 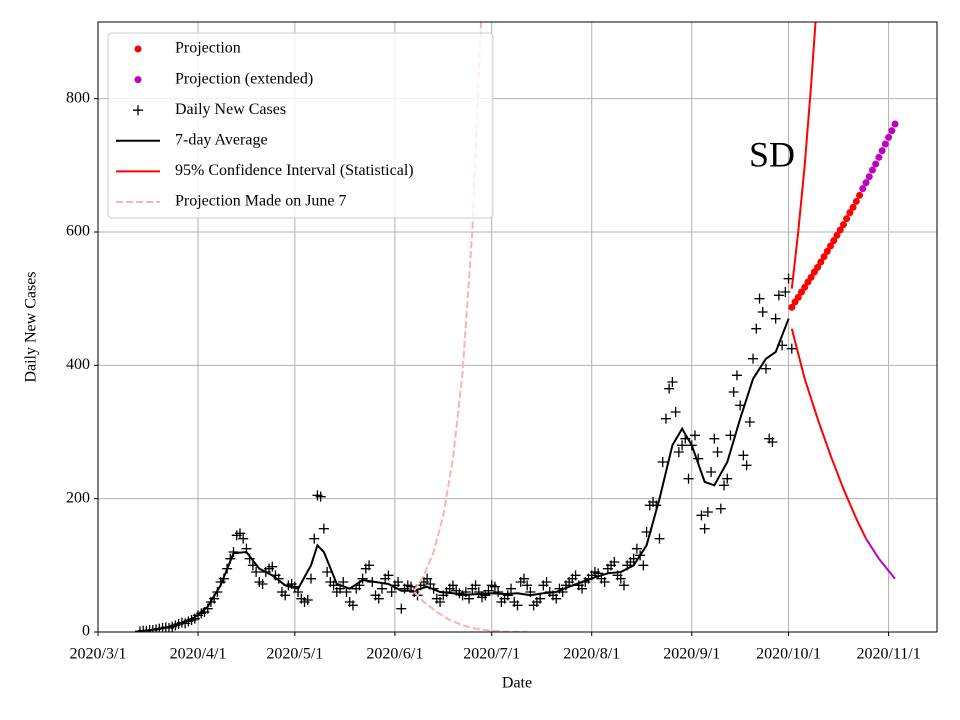 What do you see at coordinates (78, 97) in the screenshot?
I see `y-tick-label: 800` at bounding box center [78, 97].